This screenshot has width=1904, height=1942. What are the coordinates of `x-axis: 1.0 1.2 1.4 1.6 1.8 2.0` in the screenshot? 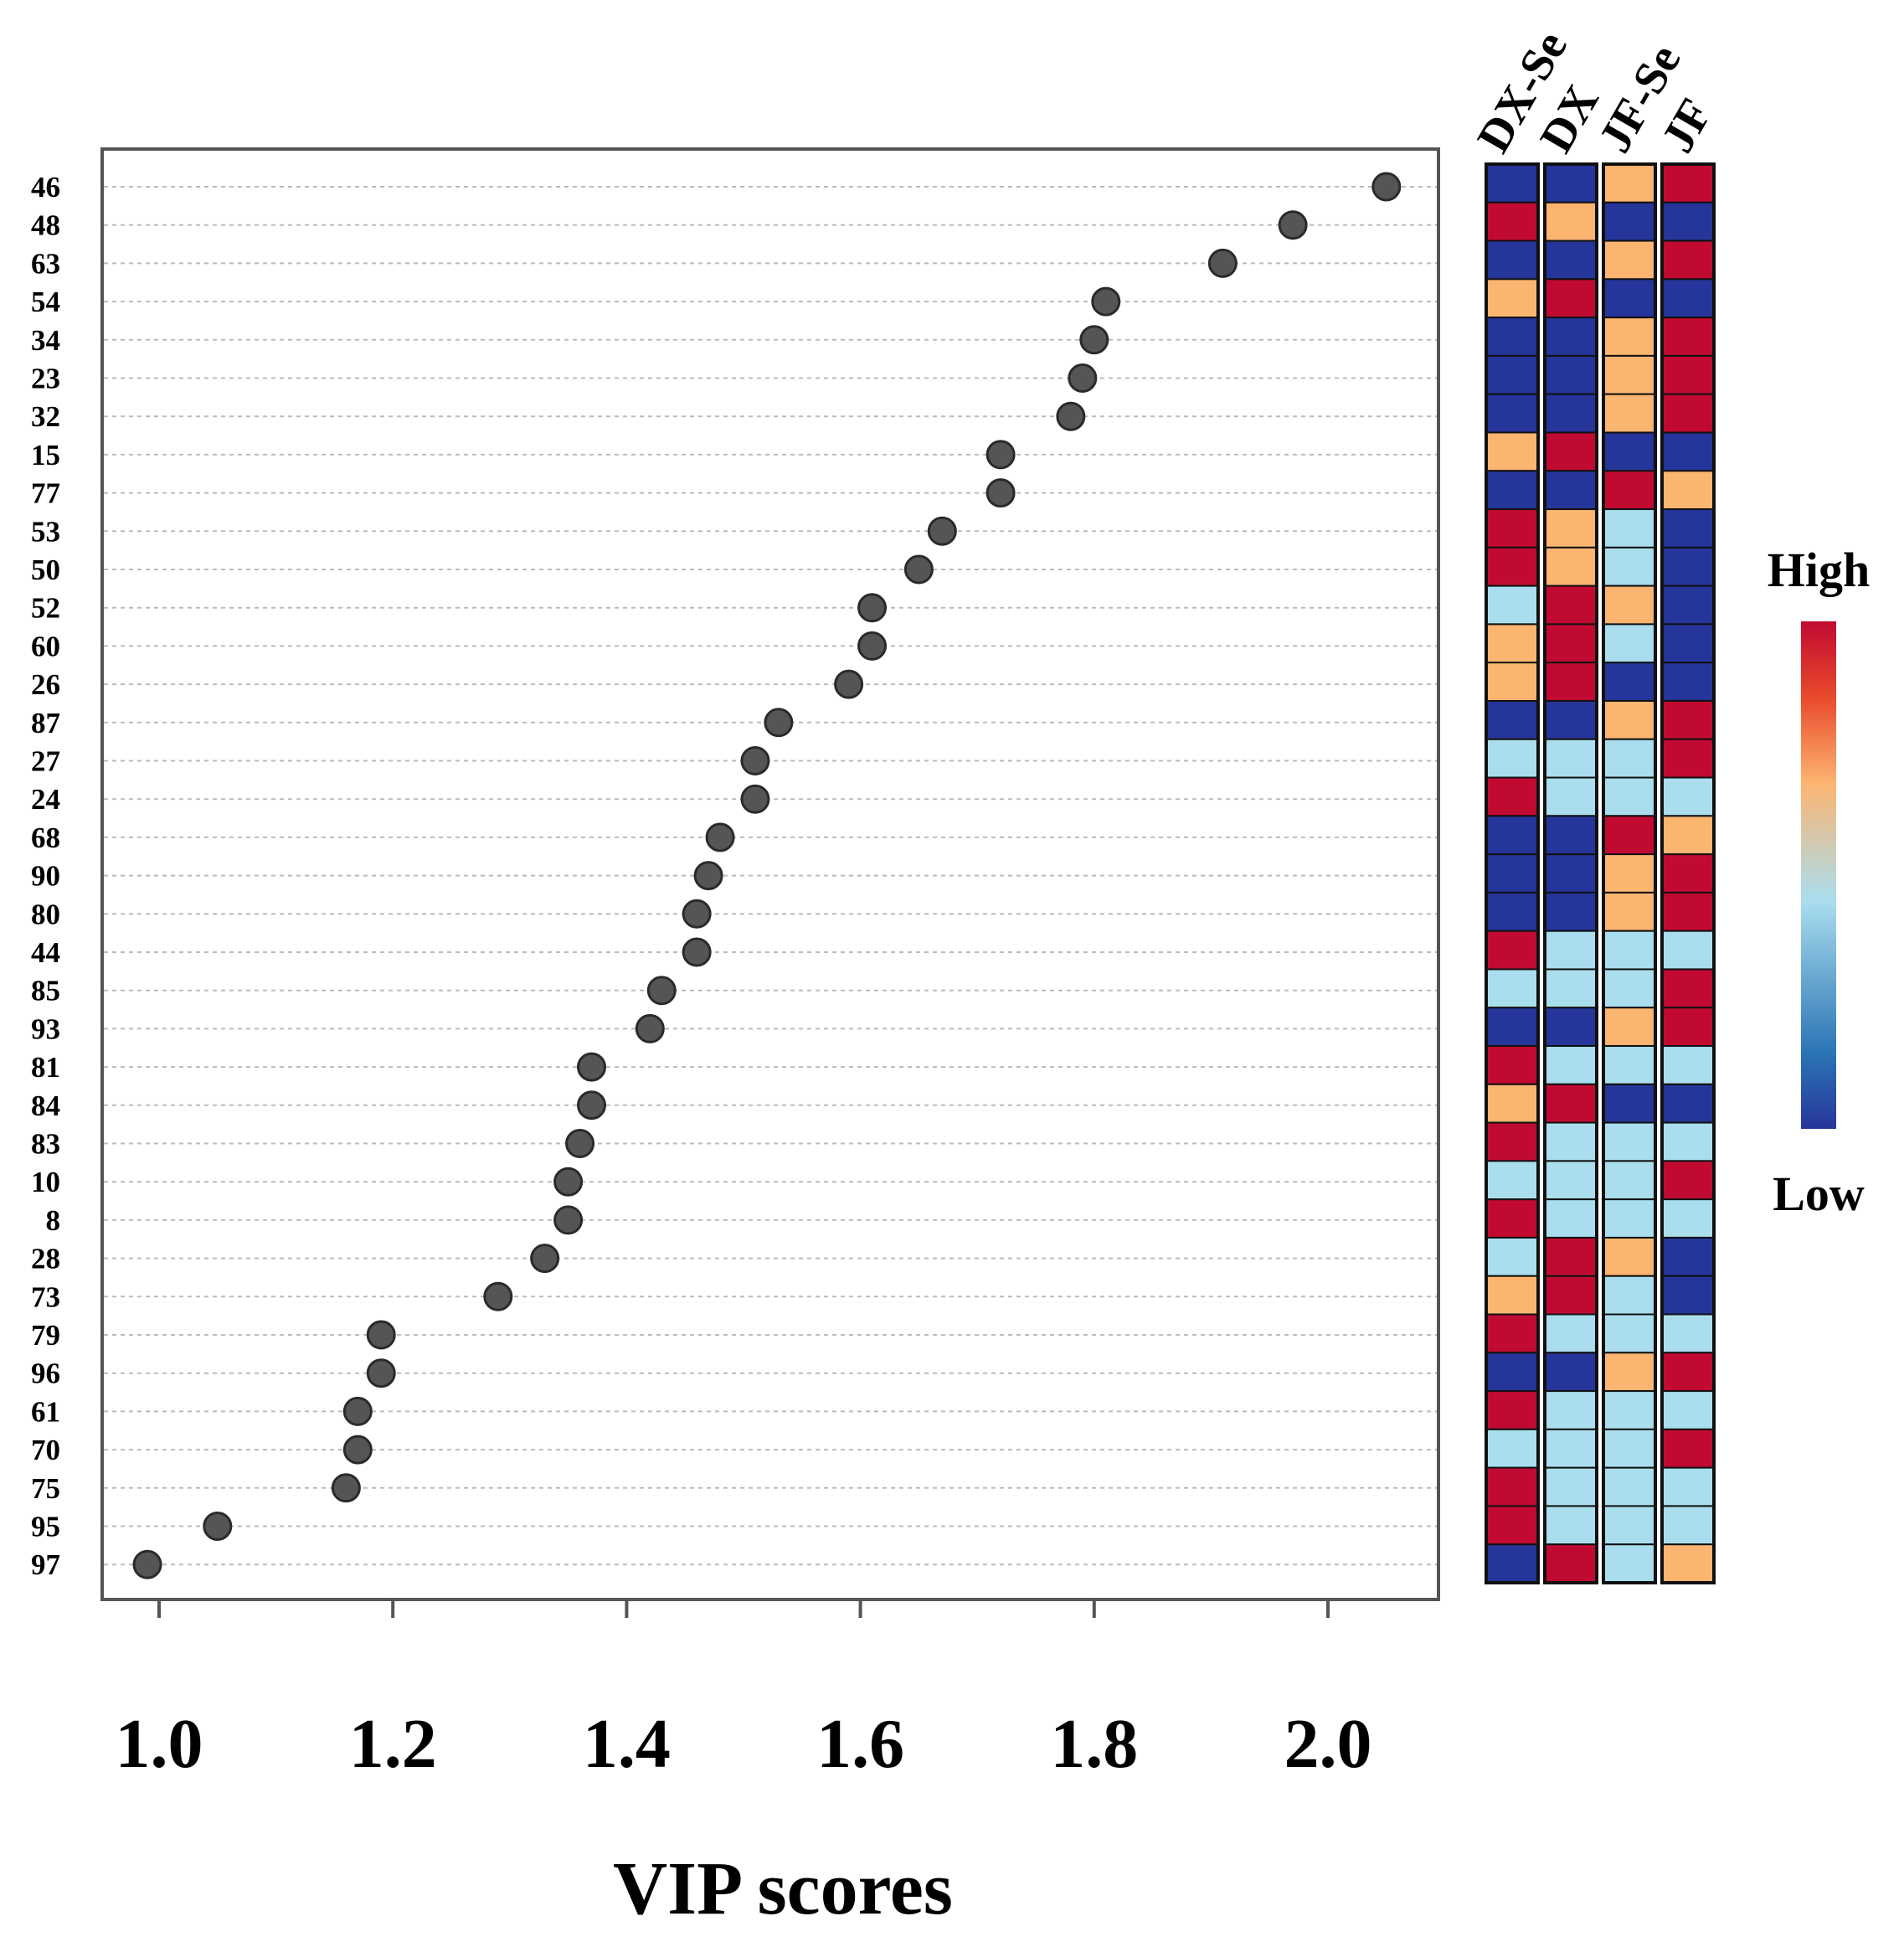 It's located at (744, 1691).